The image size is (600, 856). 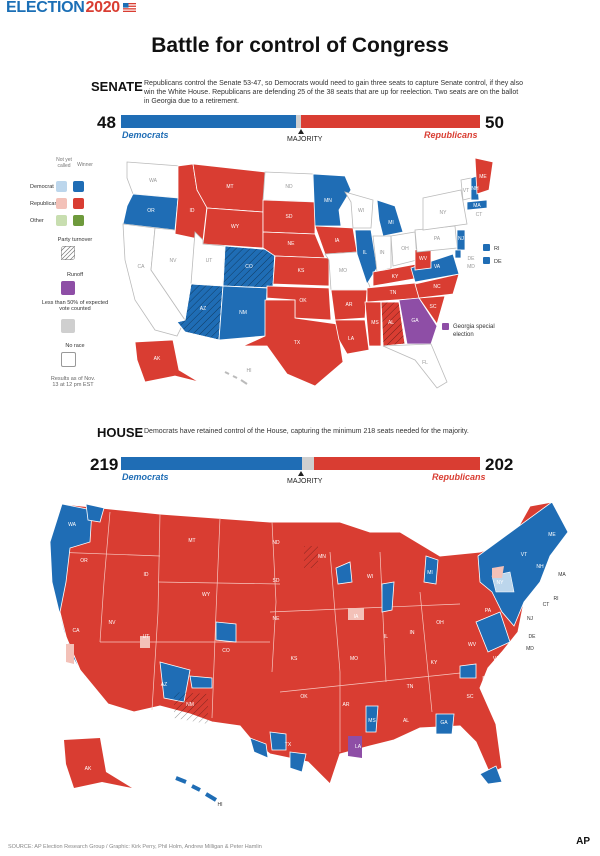 What do you see at coordinates (311, 557) in the screenshot?
I see `house-turnover-mn` at bounding box center [311, 557].